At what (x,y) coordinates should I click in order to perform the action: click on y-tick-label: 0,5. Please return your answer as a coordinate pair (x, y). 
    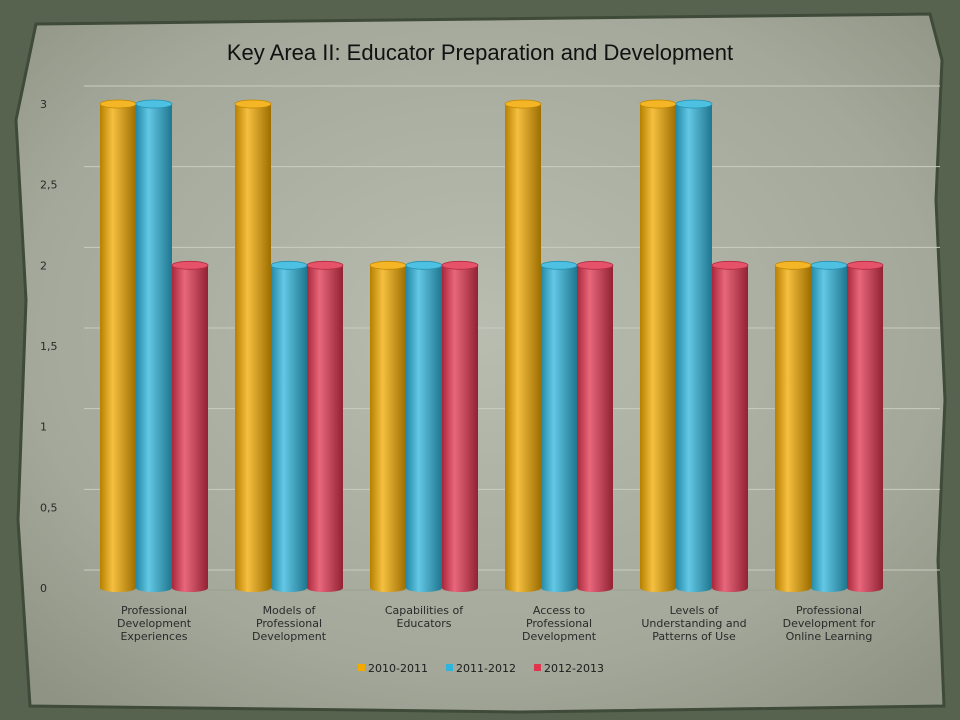
    Looking at the image, I should click on (49, 507).